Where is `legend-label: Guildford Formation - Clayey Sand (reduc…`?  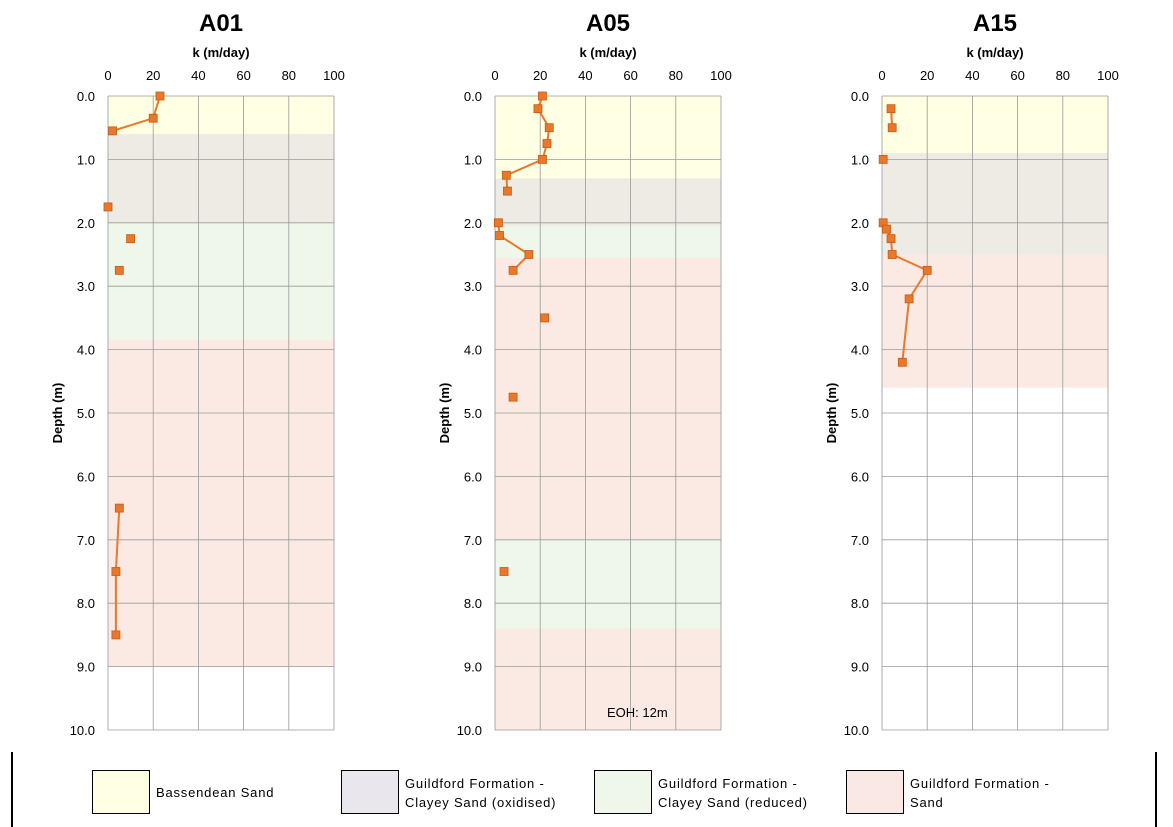
legend-label: Guildford Formation - Clayey Sand (reduc… is located at coordinates (733, 793).